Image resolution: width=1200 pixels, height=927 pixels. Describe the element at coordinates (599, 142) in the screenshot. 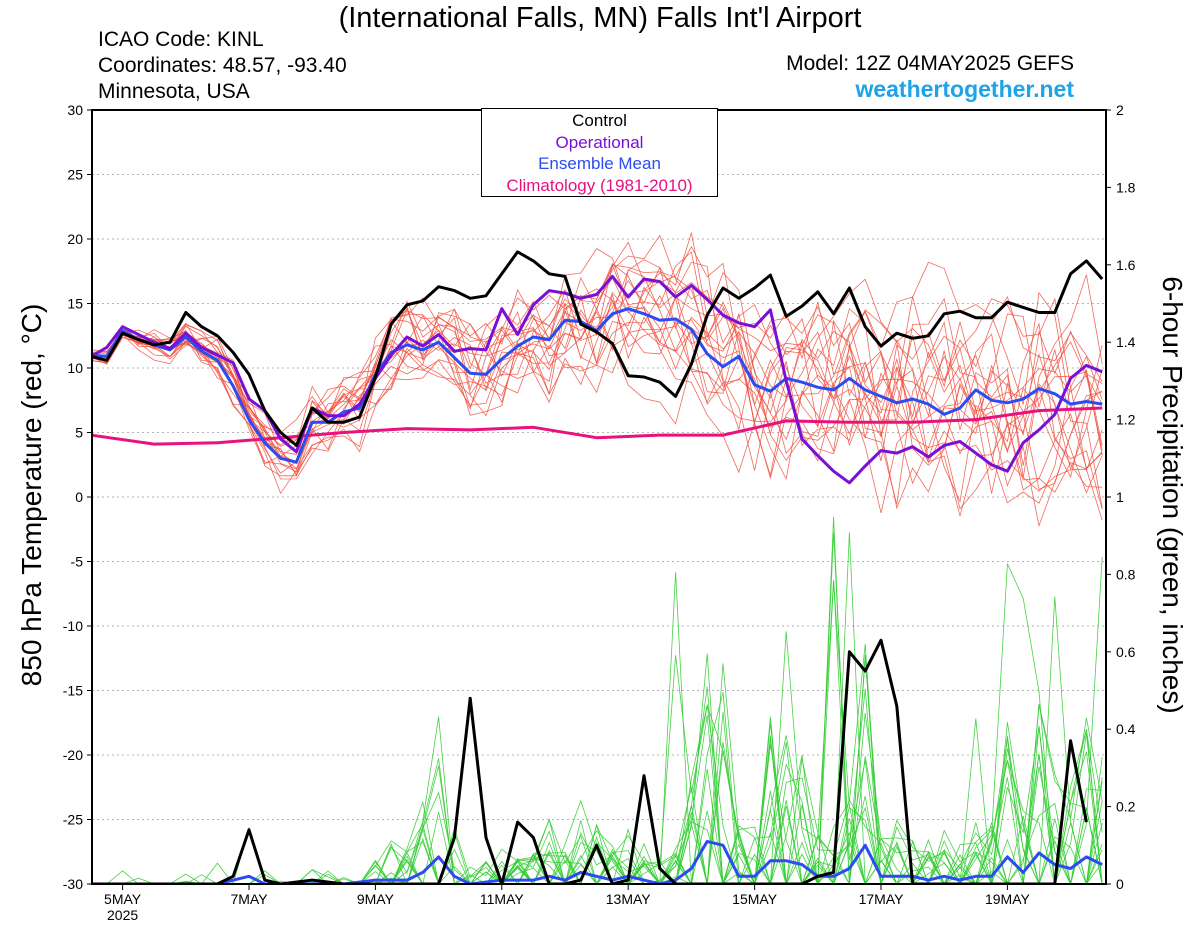

I see `legend-operational: Operational` at that location.